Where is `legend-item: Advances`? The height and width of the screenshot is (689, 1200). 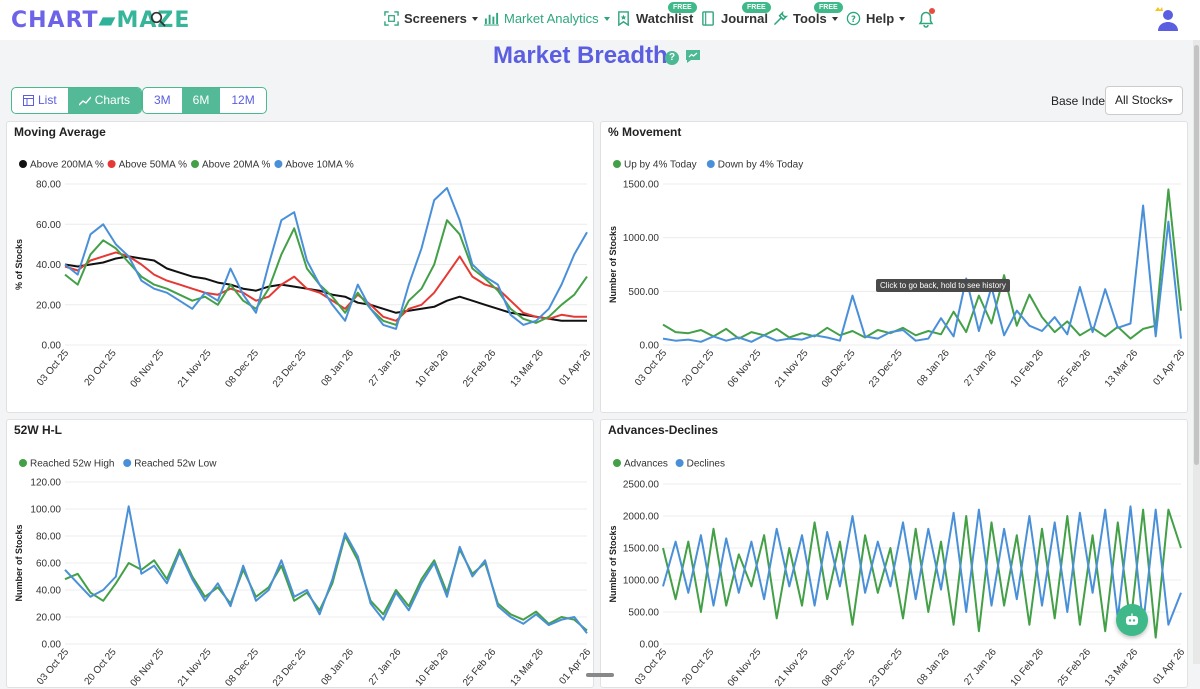 legend-item: Advances is located at coordinates (640, 464).